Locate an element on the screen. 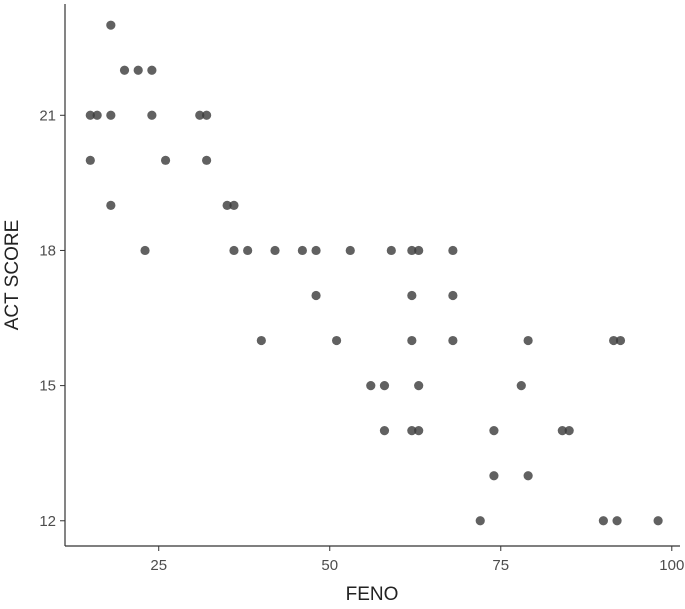 The image size is (685, 609). y-tick-label: 15 is located at coordinates (47, 386).